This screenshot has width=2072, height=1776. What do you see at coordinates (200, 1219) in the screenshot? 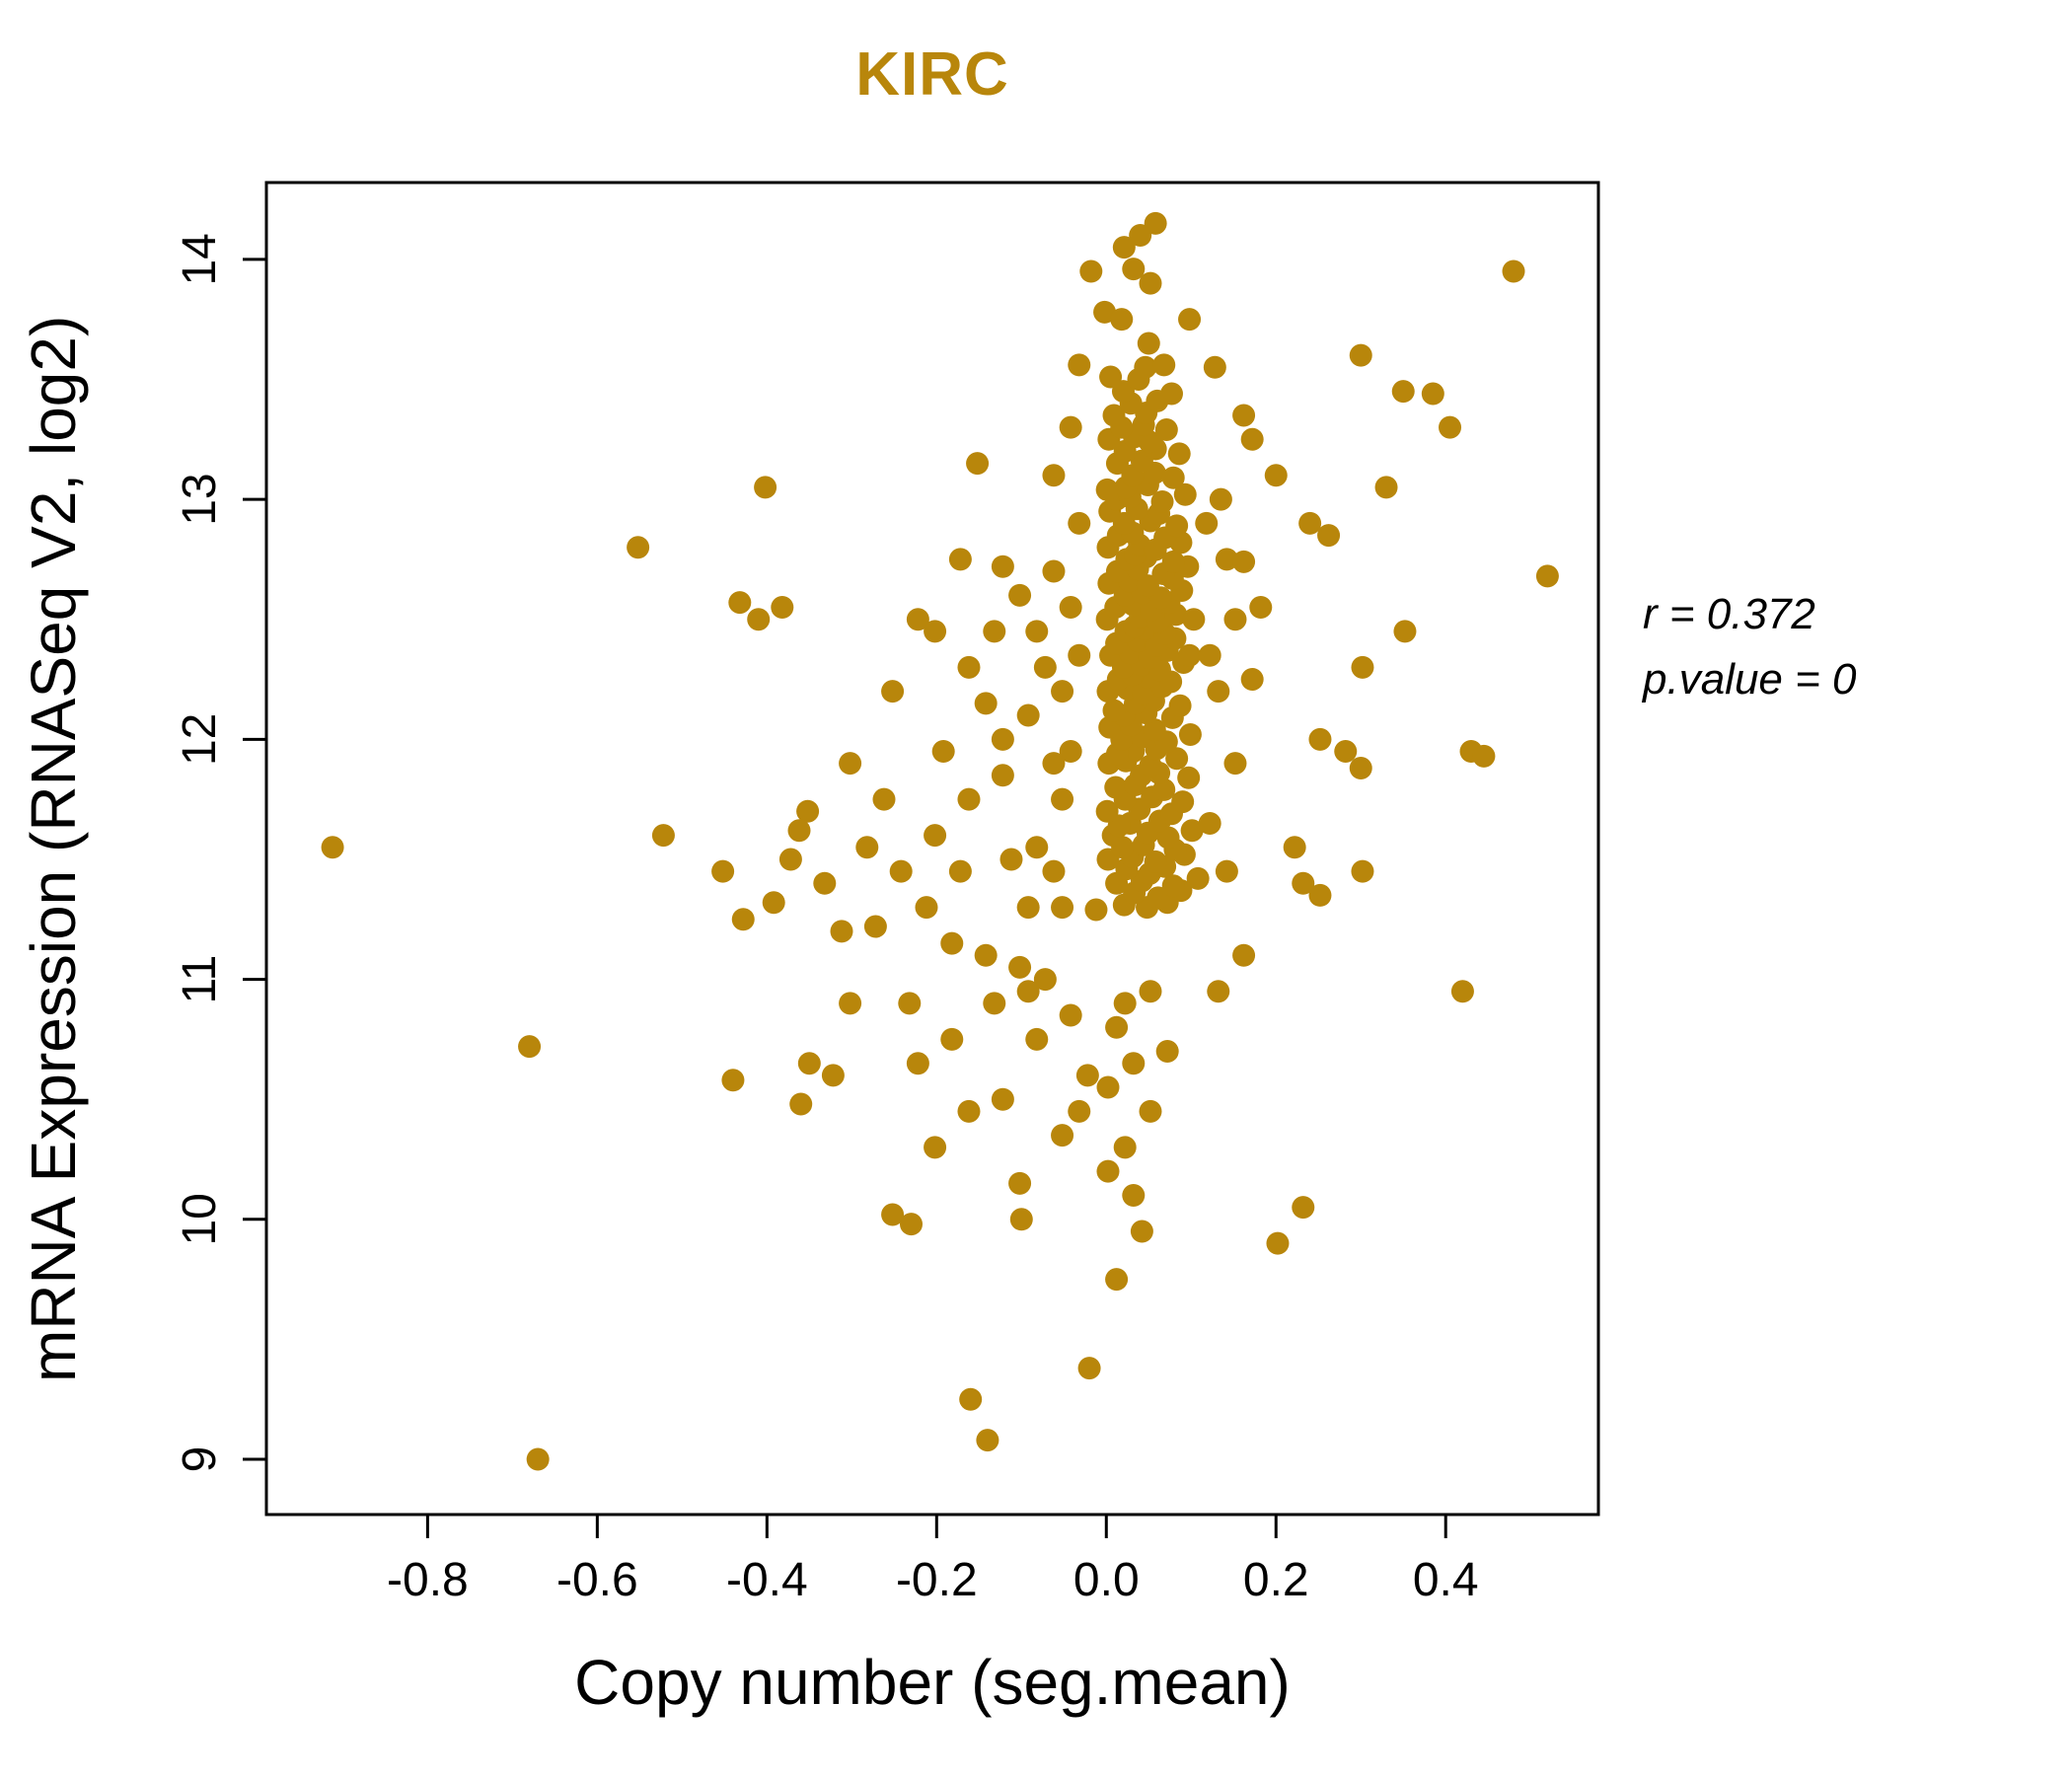
I see `svg-text: 10` at bounding box center [200, 1219].